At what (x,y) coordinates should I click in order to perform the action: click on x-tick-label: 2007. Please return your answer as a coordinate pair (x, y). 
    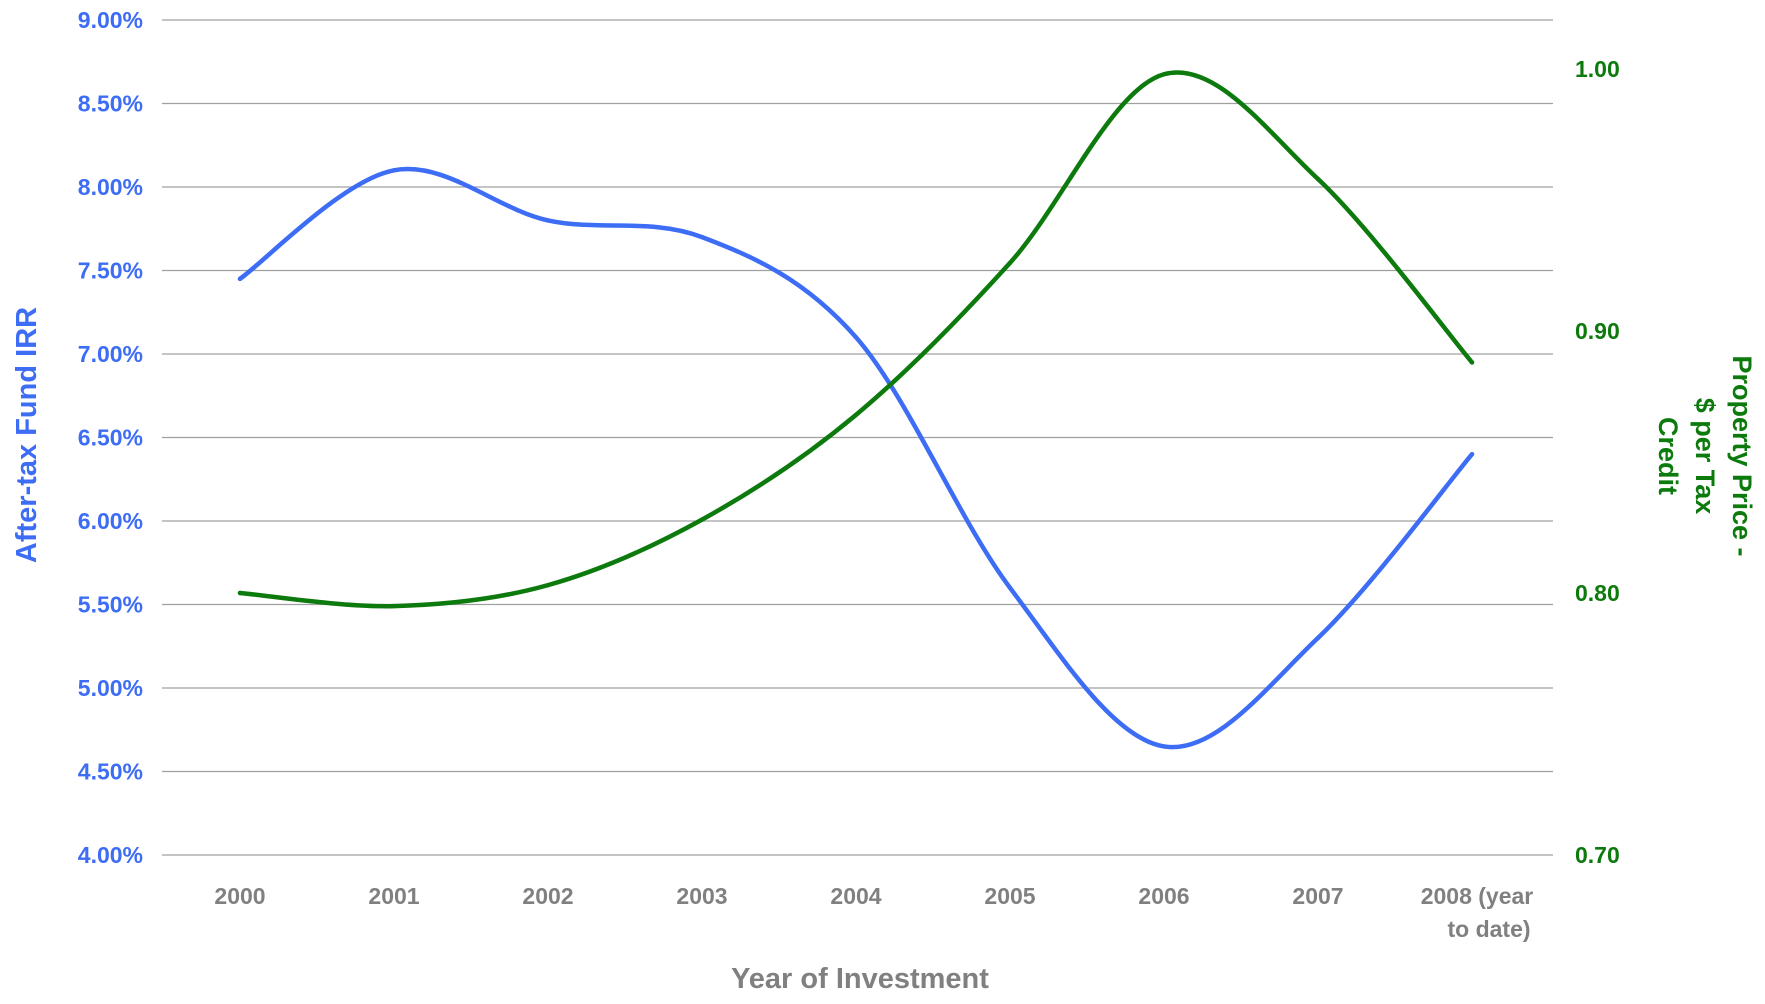
    Looking at the image, I should click on (1317, 896).